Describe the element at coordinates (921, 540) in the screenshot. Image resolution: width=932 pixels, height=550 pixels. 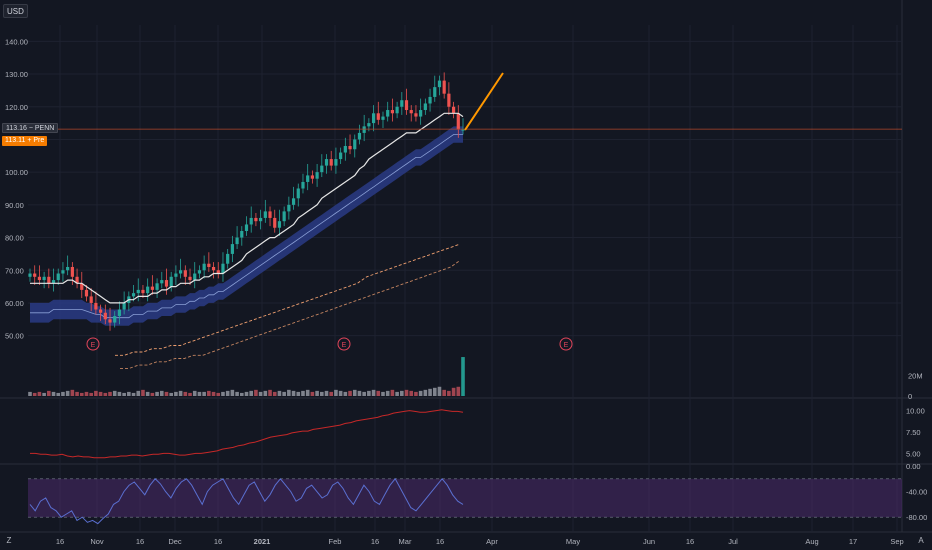
I see `auto-scale-button: A` at that location.